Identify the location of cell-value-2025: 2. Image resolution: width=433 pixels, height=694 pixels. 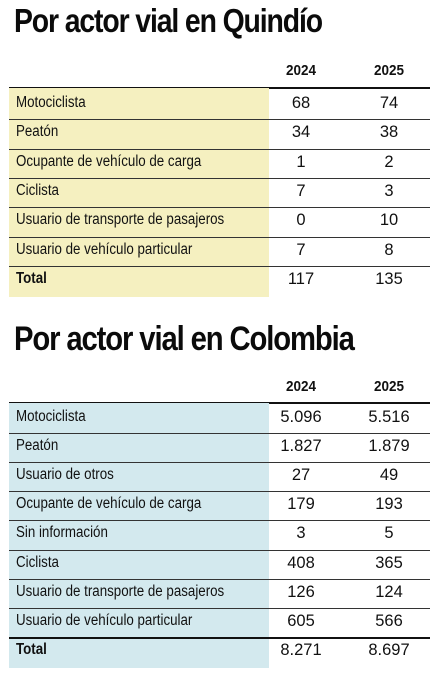
(389, 161).